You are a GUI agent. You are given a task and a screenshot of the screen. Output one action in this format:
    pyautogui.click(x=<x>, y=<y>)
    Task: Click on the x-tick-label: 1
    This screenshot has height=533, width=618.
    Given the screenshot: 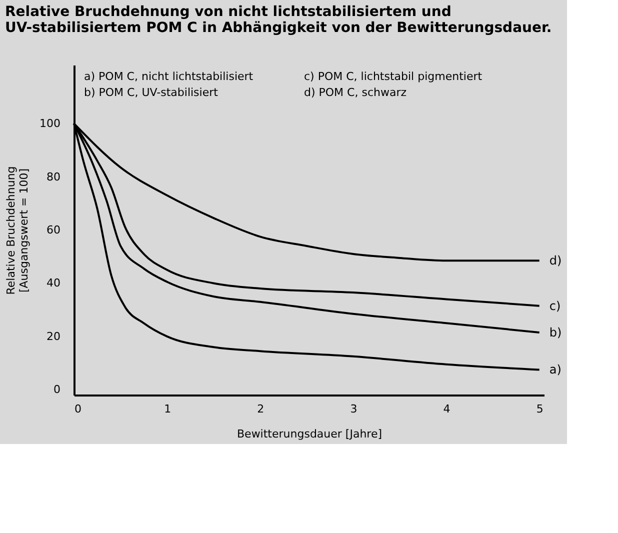 What is the action you would take?
    pyautogui.click(x=168, y=409)
    